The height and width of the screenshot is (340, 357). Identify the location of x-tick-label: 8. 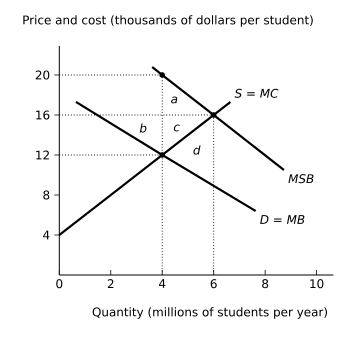
(265, 283).